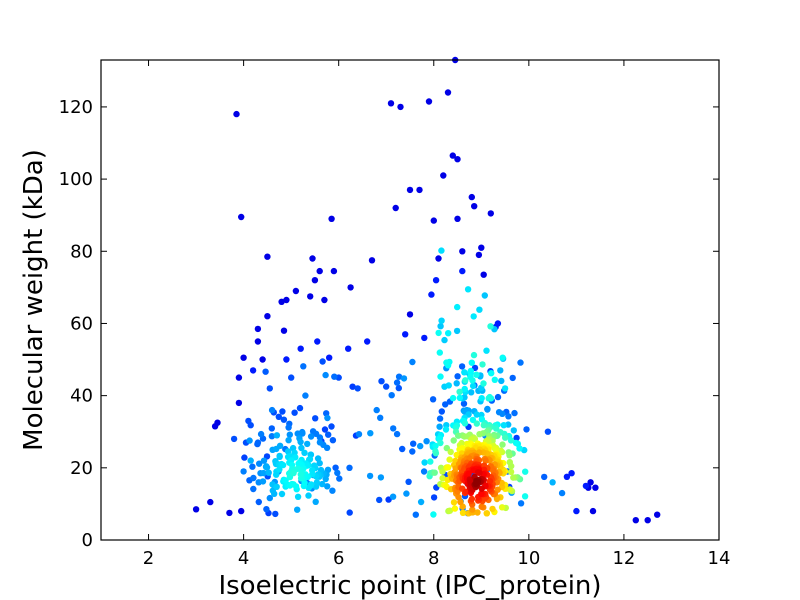  What do you see at coordinates (528, 558) in the screenshot?
I see `x-tick-label: 10` at bounding box center [528, 558].